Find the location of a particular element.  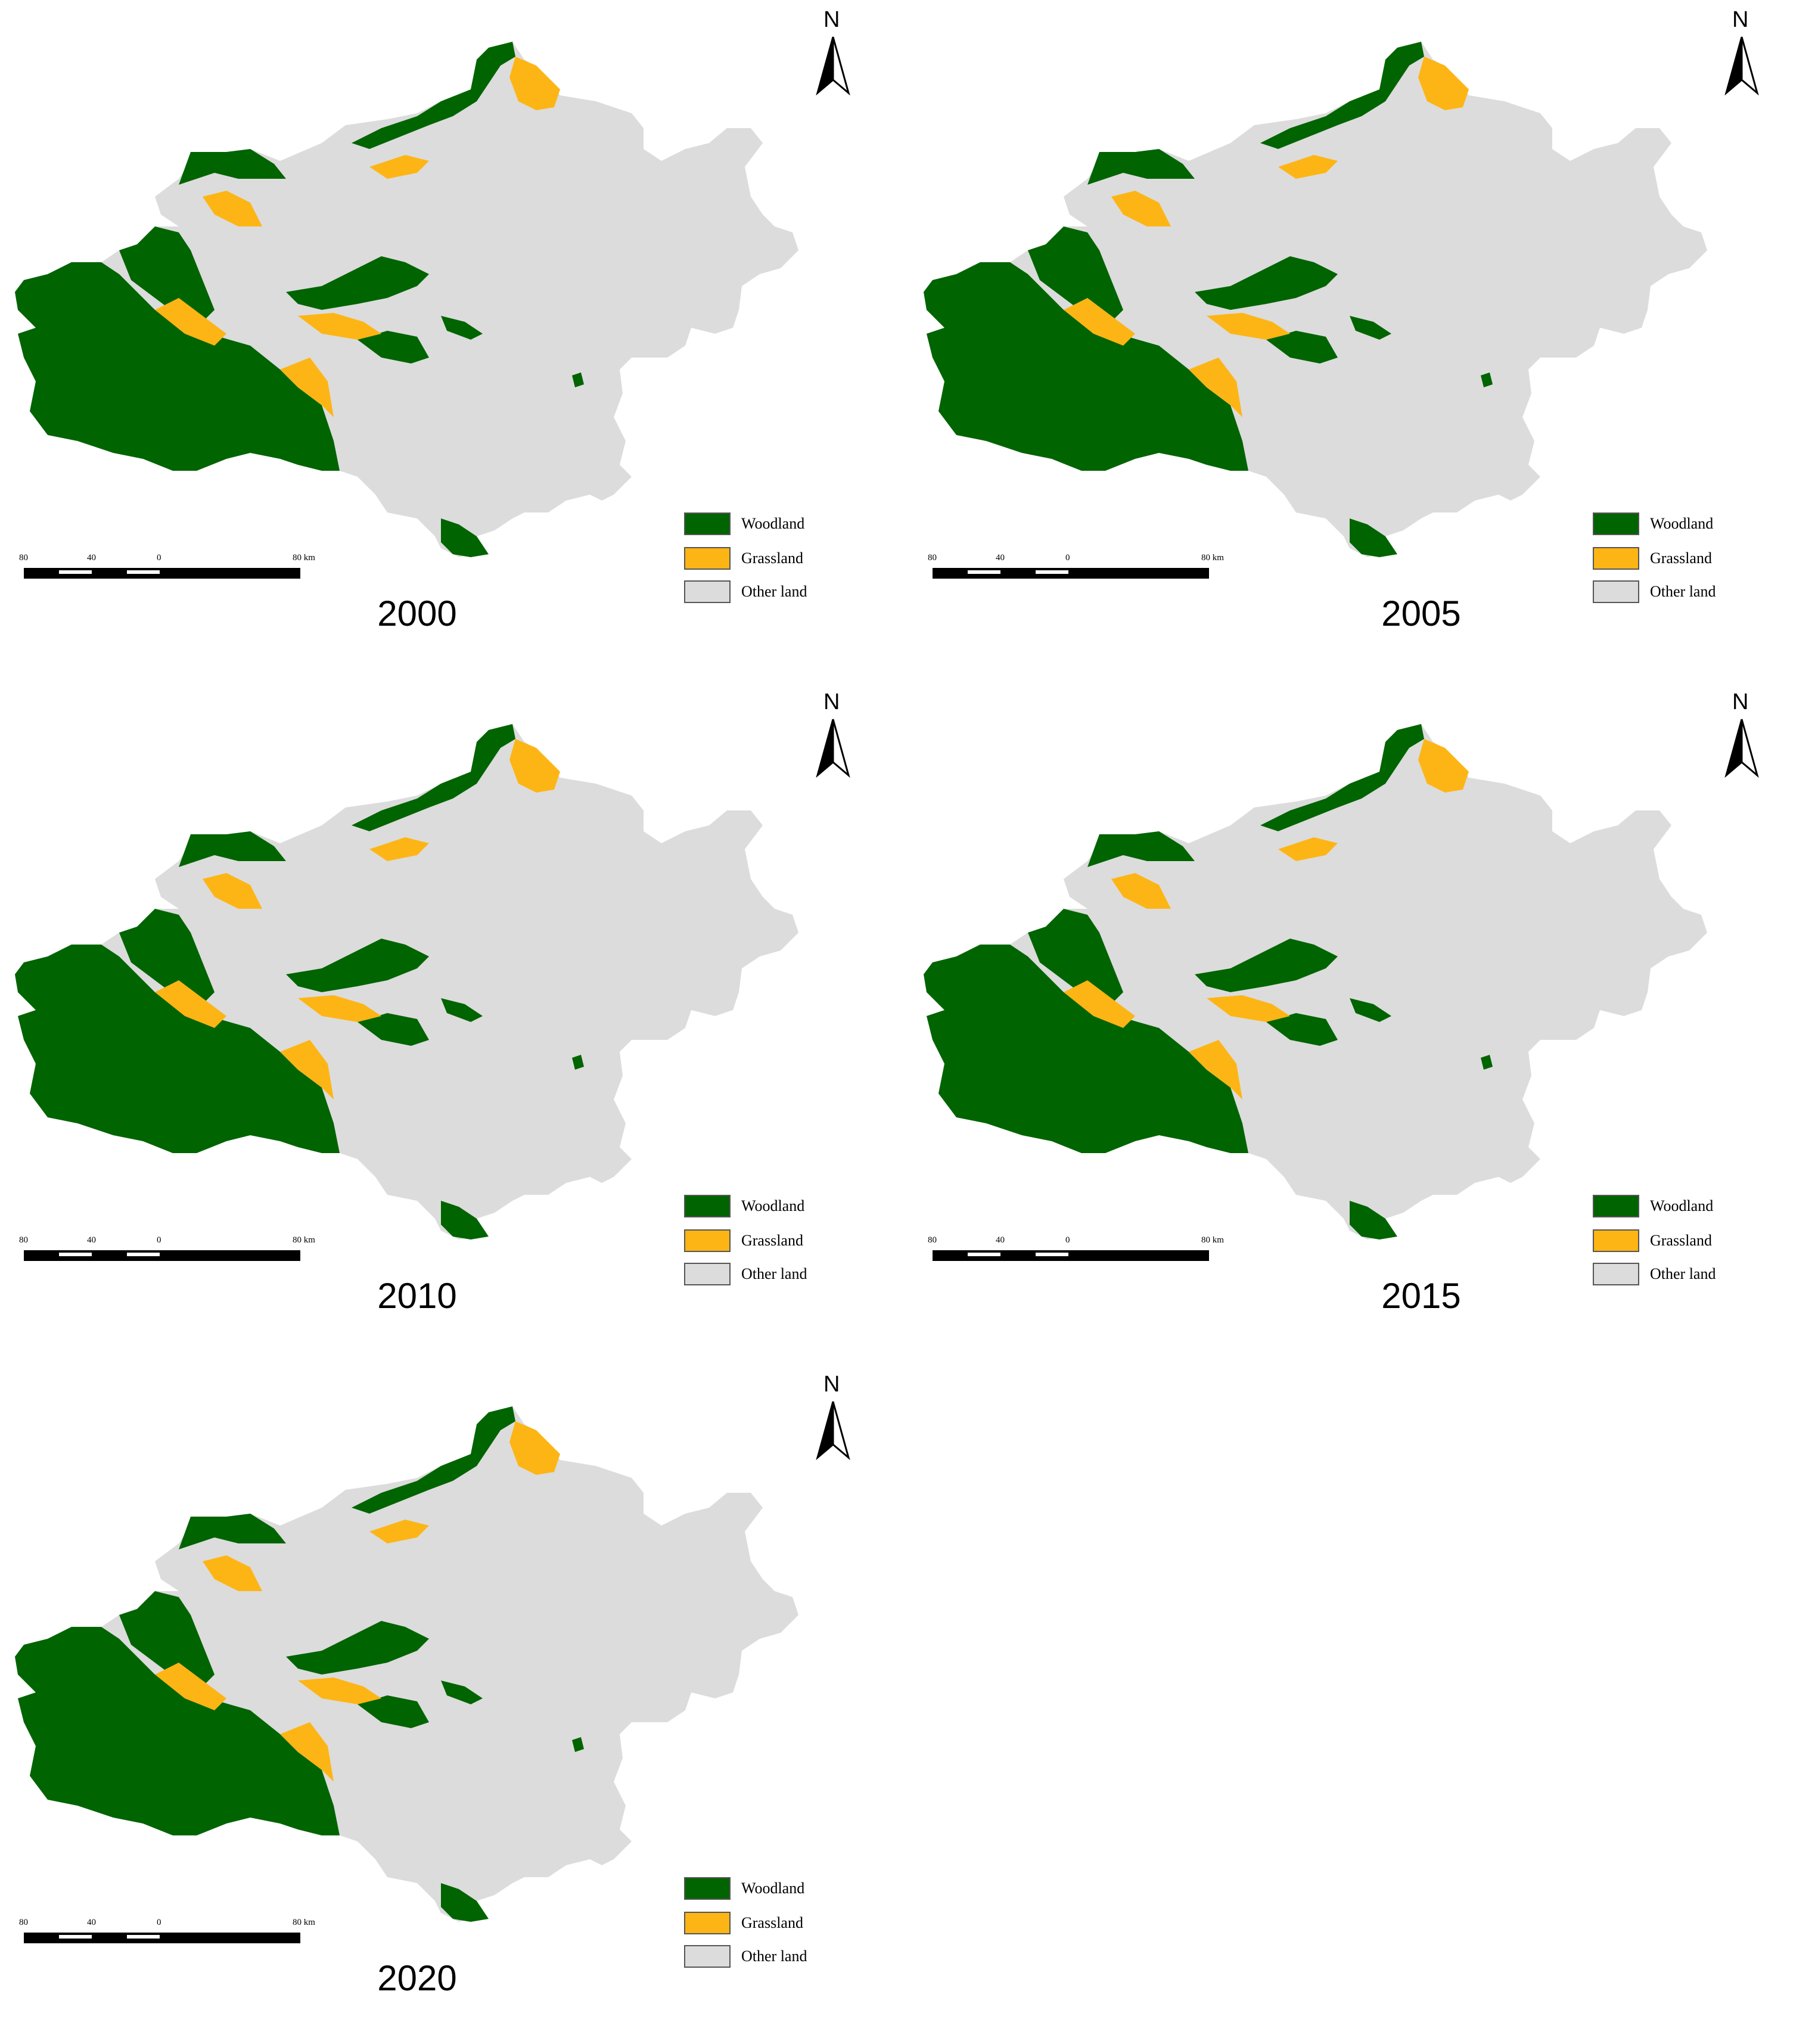

year-label: 2020 is located at coordinates (417, 1978).